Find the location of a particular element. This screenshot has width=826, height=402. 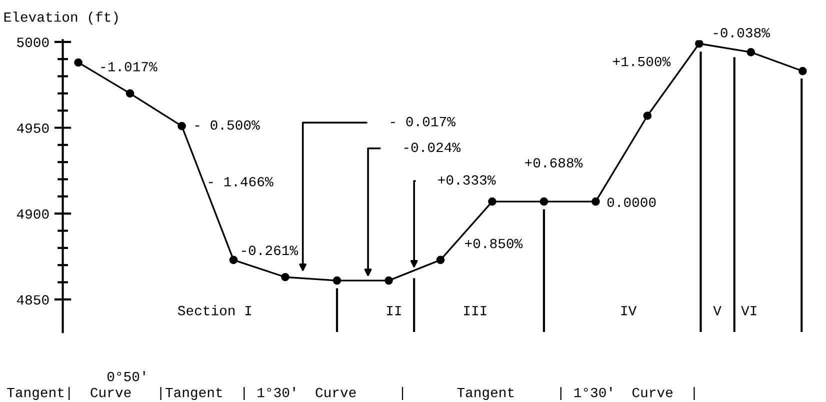

text: -0.038% is located at coordinates (742, 33).